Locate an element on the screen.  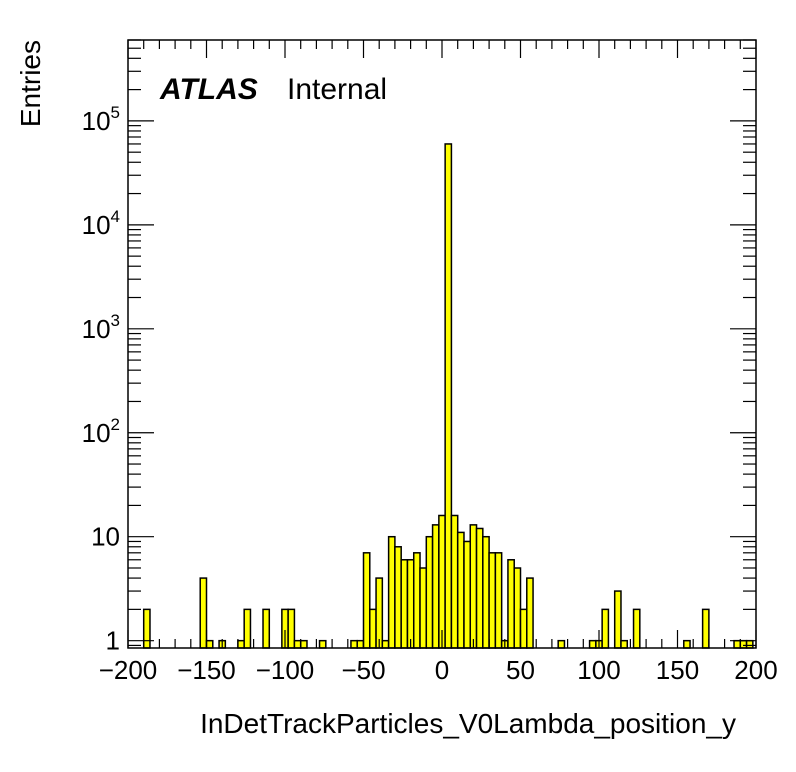
y-tick-label: 1 is located at coordinates (113, 641).